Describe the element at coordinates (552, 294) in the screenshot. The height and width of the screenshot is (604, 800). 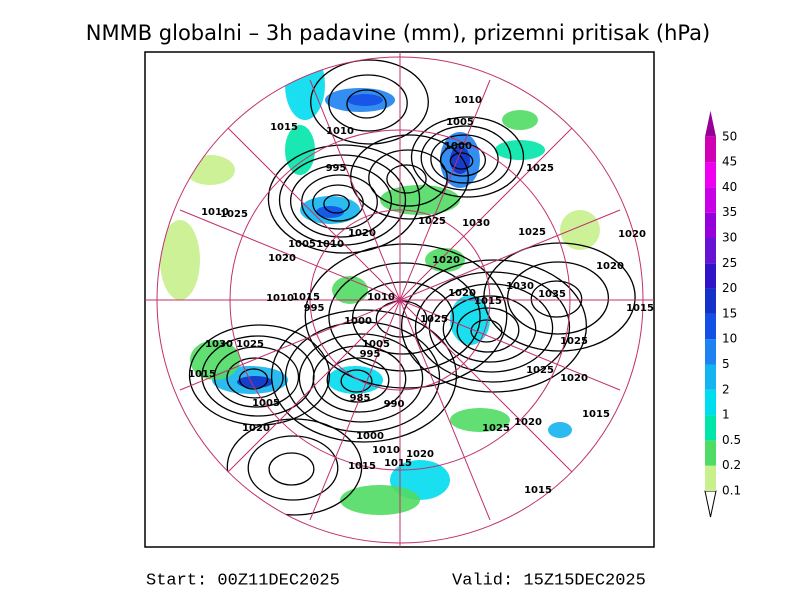
I see `isobar-label: 1035` at that location.